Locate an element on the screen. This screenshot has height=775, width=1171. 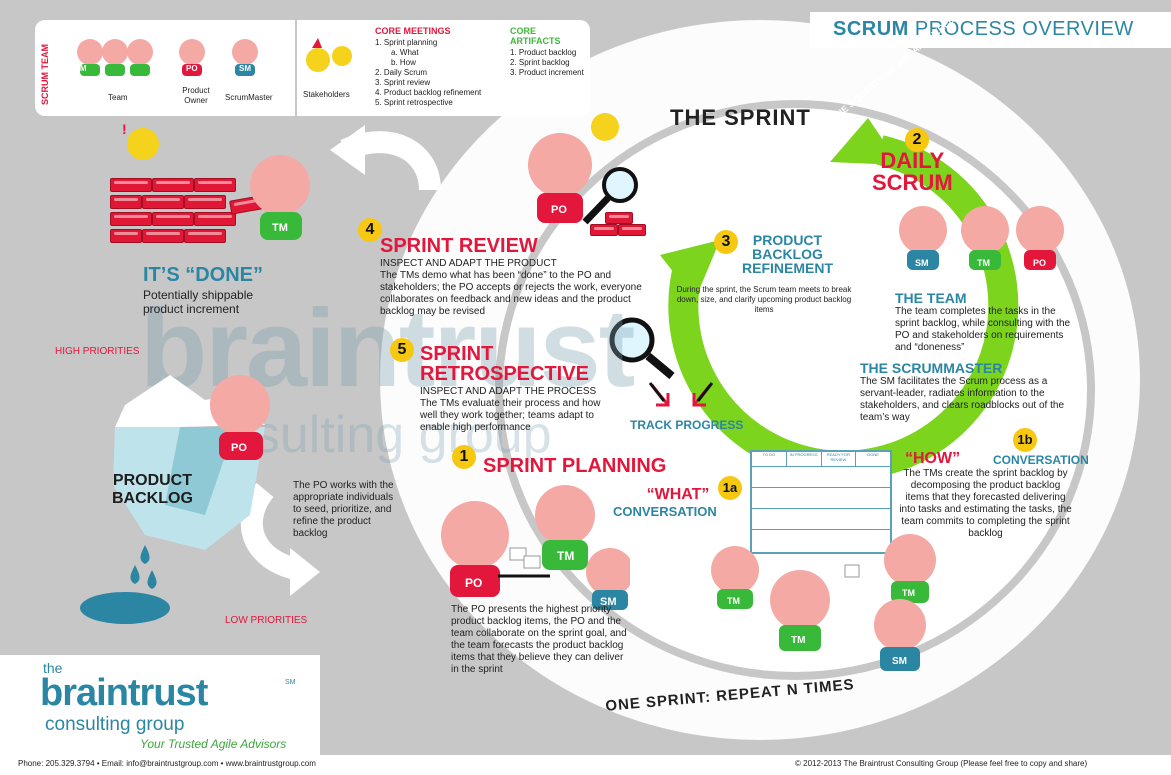
water-drops is located at coordinates (125, 584).